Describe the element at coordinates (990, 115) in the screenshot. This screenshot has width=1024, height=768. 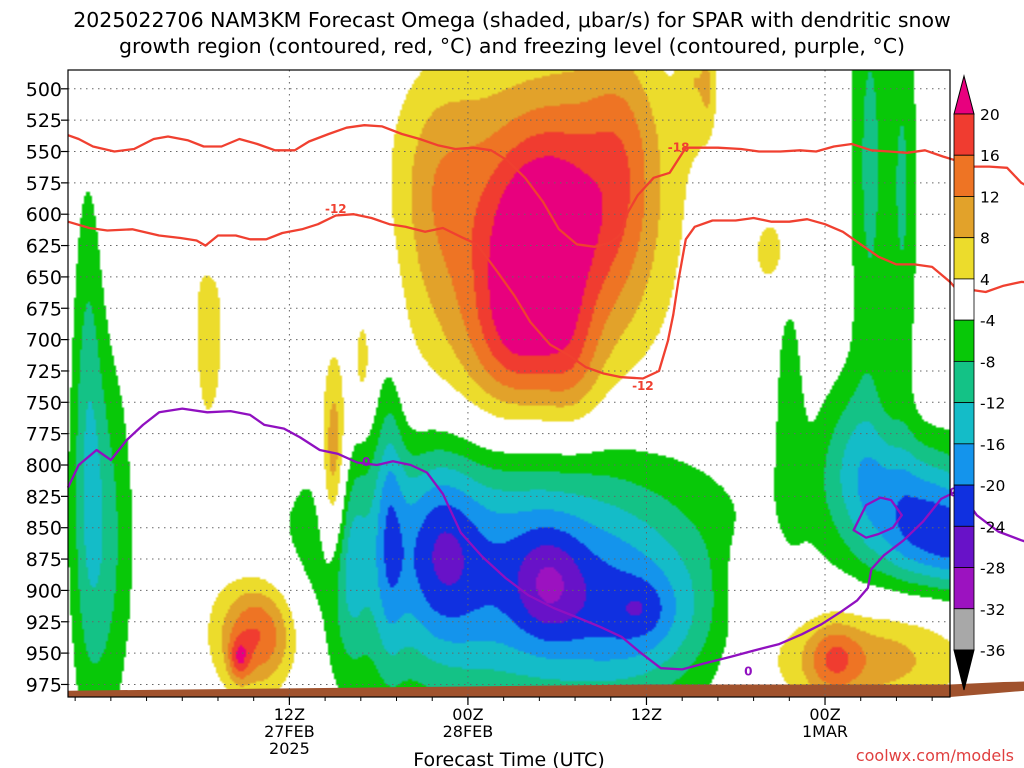
I see `colorbar-label: 20` at that location.